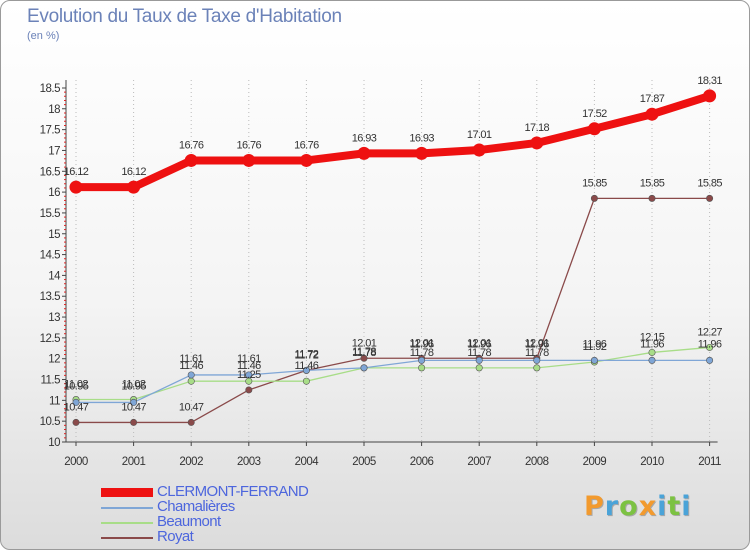 The width and height of the screenshot is (750, 550). I want to click on x-tick-label: 2005, so click(364, 462).